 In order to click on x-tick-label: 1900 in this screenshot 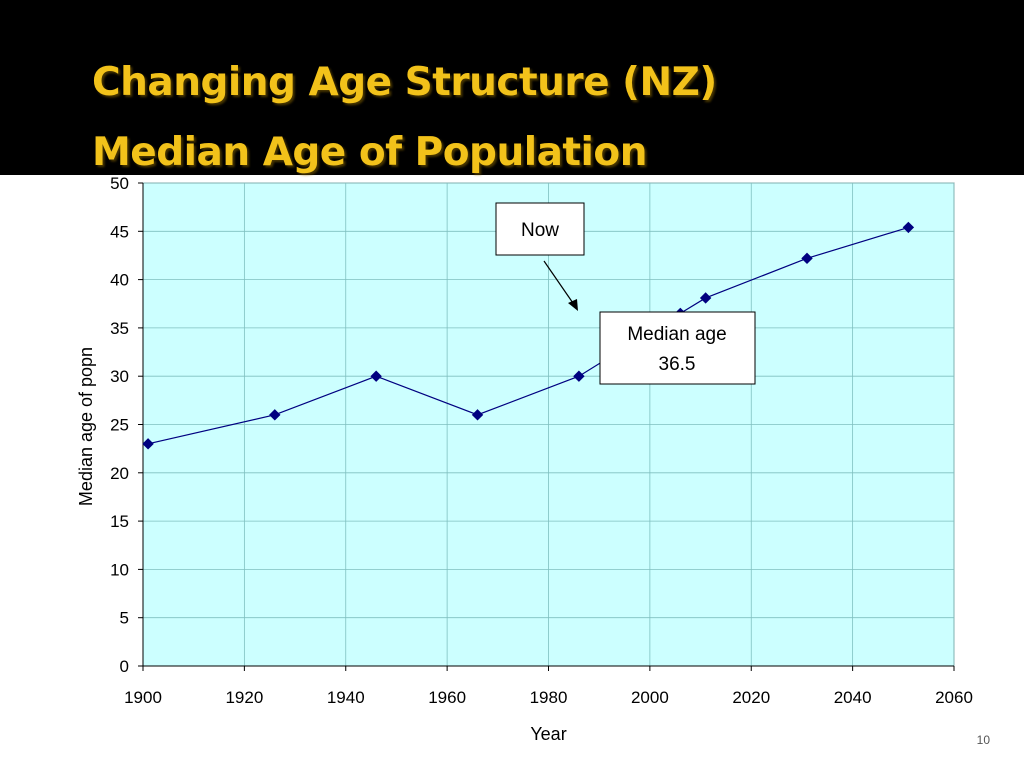, I will do `click(143, 697)`.